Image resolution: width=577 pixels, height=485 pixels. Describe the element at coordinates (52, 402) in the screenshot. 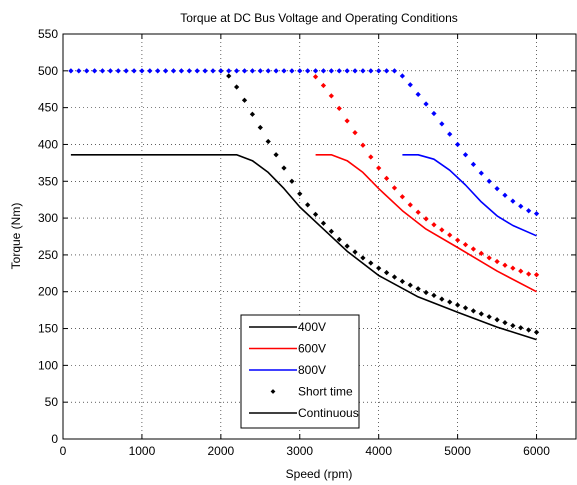

I see `y-tick-label: 50` at that location.